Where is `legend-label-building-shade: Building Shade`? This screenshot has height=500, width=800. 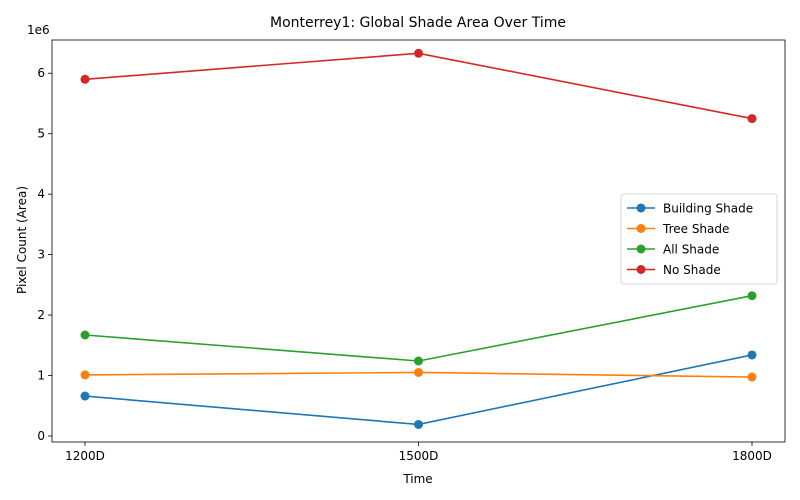
legend-label-building-shade: Building Shade is located at coordinates (708, 209).